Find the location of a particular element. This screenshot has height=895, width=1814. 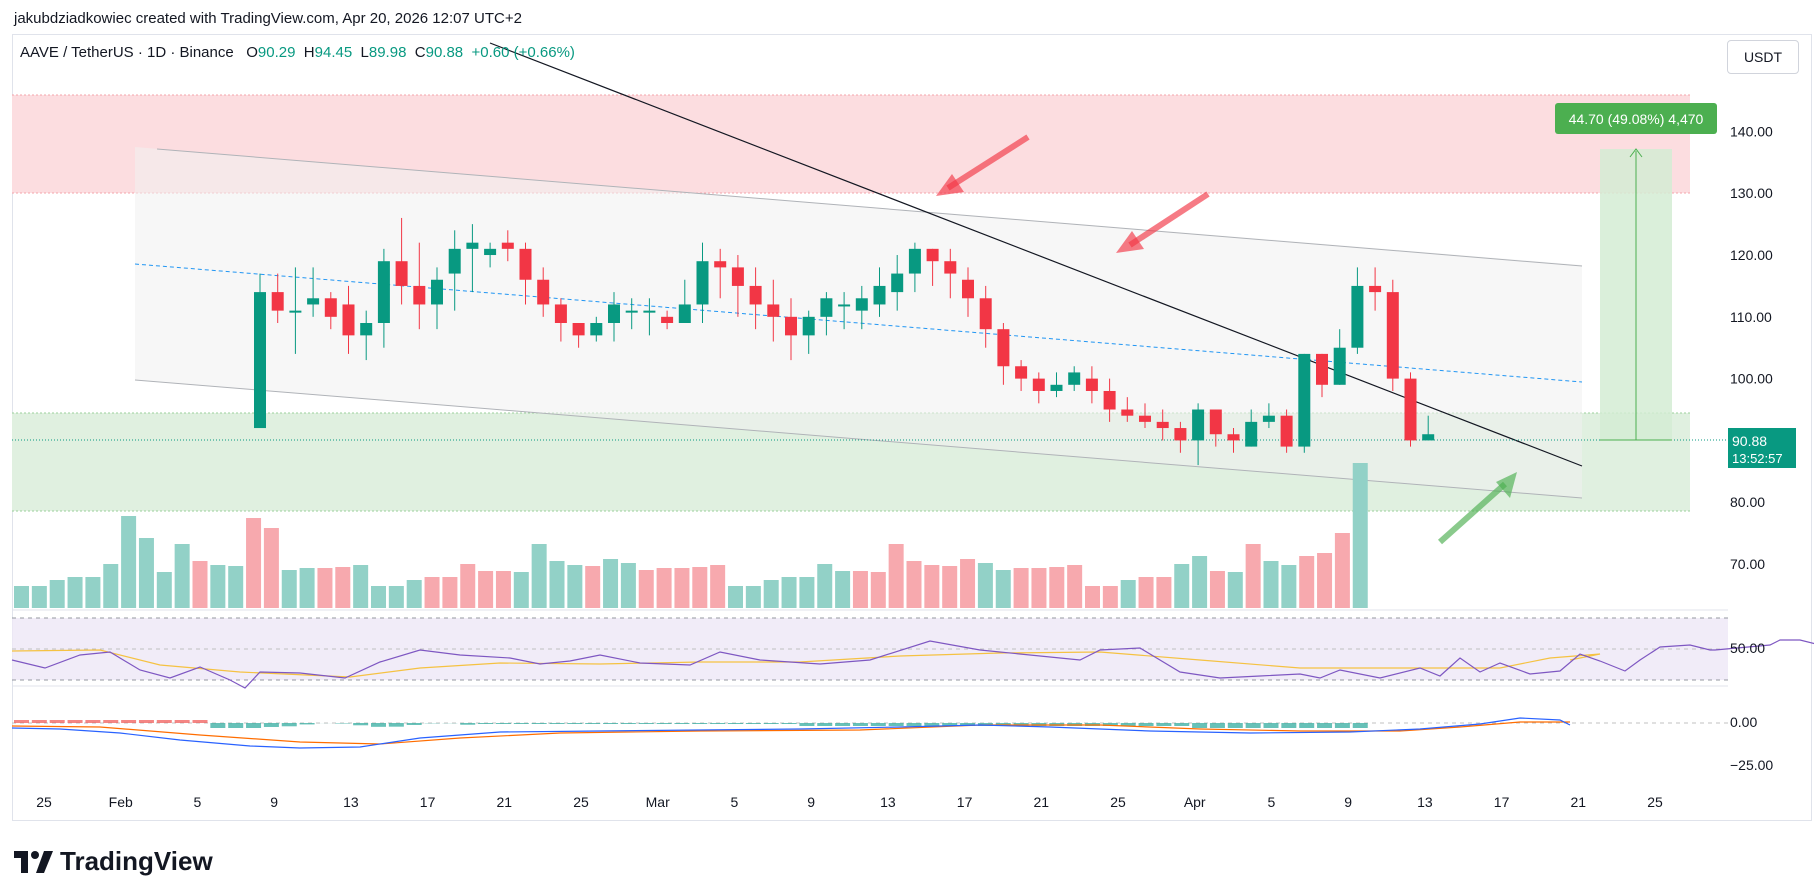

arrow-annotation-green is located at coordinates (1477, 508).